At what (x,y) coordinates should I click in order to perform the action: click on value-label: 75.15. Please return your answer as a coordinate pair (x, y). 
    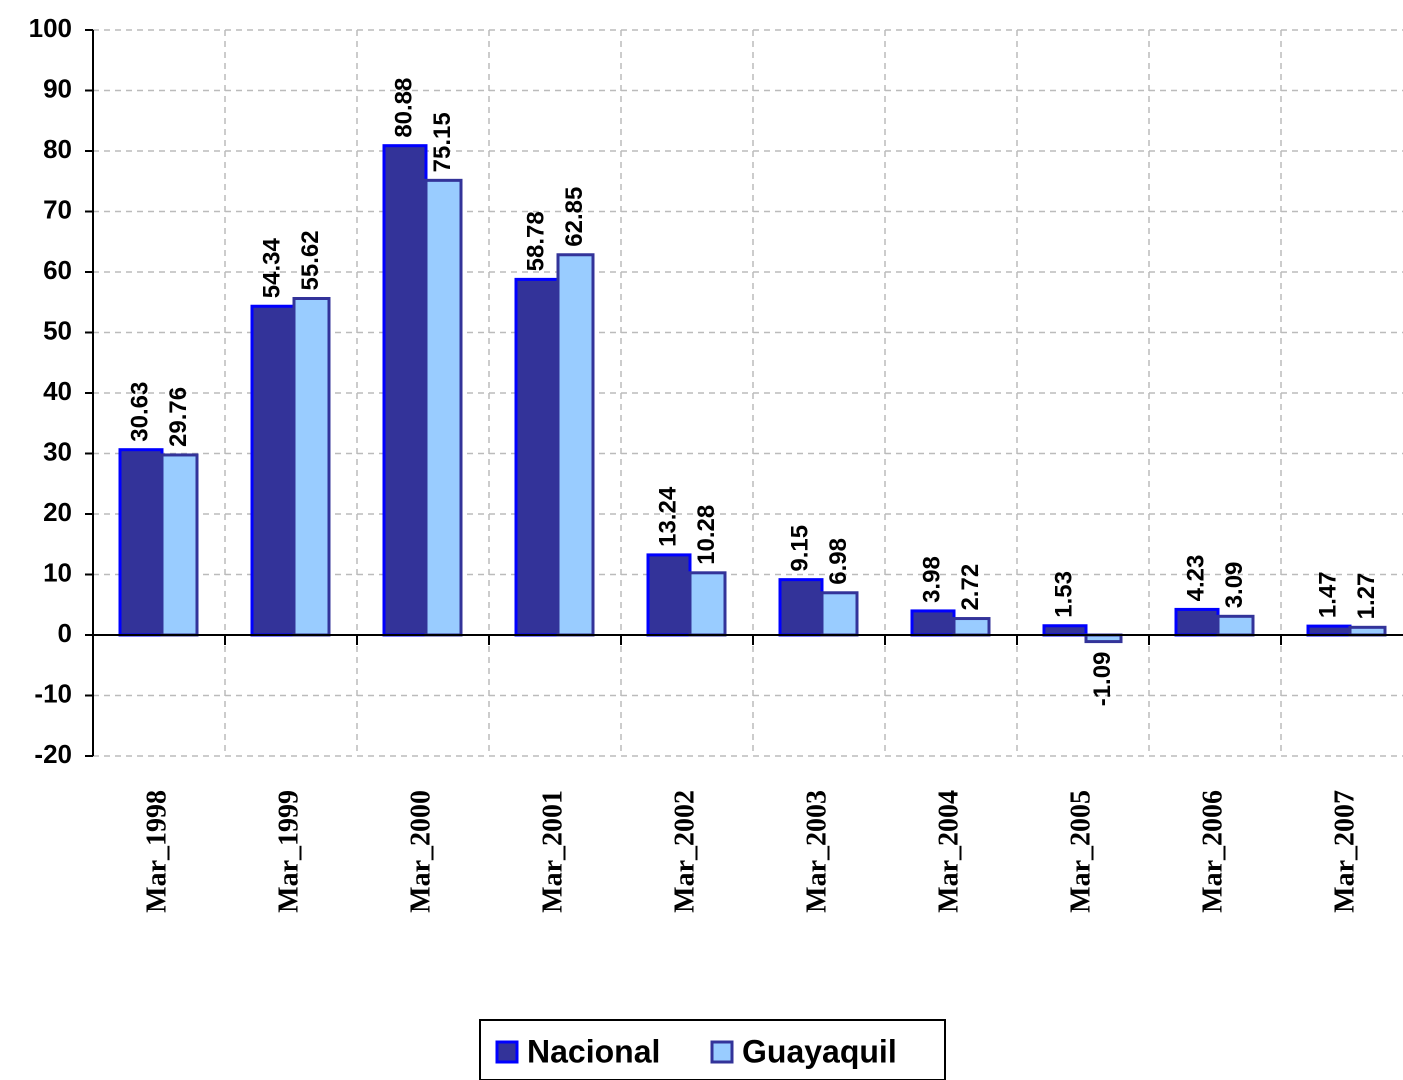
    Looking at the image, I should click on (442, 142).